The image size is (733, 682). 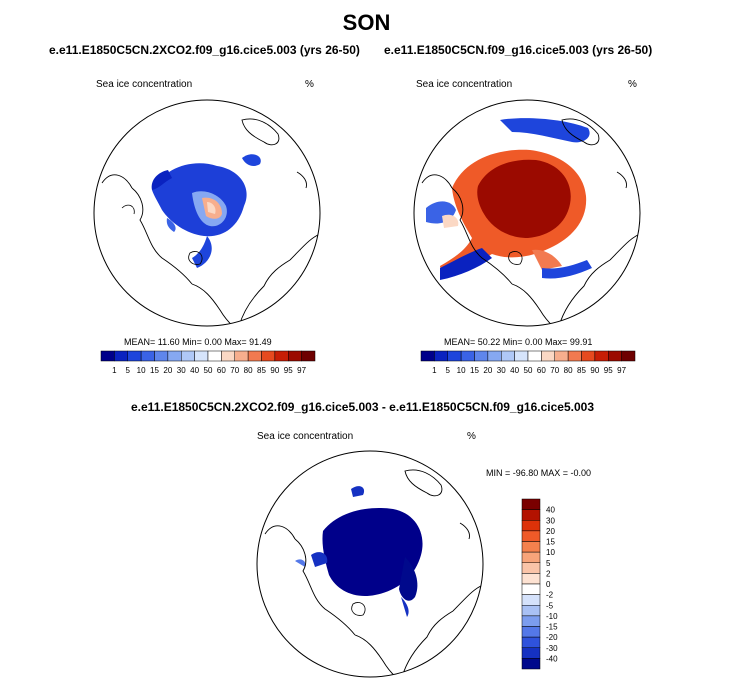 I want to click on panel-2-colorbar-tick-label: 60, so click(x=541, y=370).